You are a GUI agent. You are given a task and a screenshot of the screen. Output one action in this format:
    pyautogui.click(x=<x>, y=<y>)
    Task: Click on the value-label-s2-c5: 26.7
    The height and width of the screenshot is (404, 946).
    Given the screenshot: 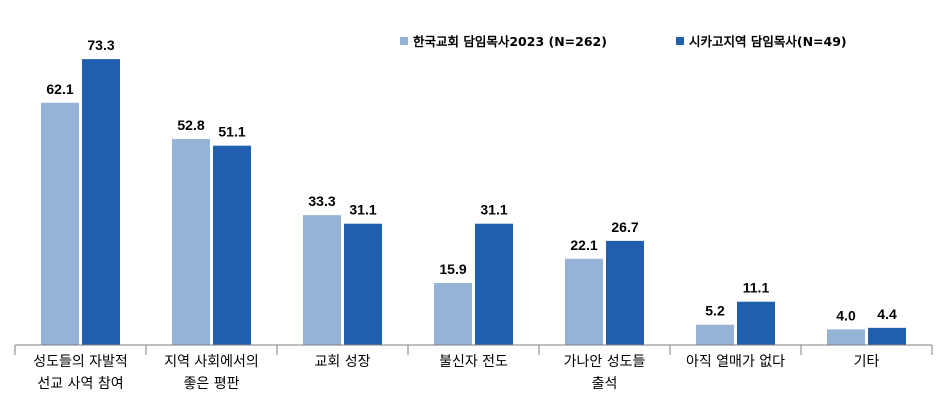 What is the action you would take?
    pyautogui.click(x=624, y=227)
    